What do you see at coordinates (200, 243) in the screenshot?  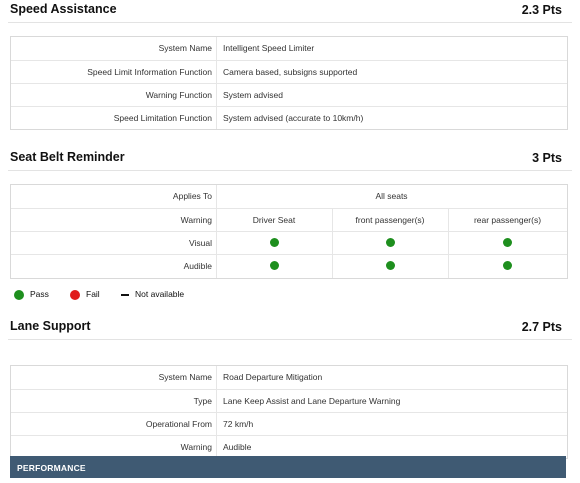 I see `visual-label: Visual` at bounding box center [200, 243].